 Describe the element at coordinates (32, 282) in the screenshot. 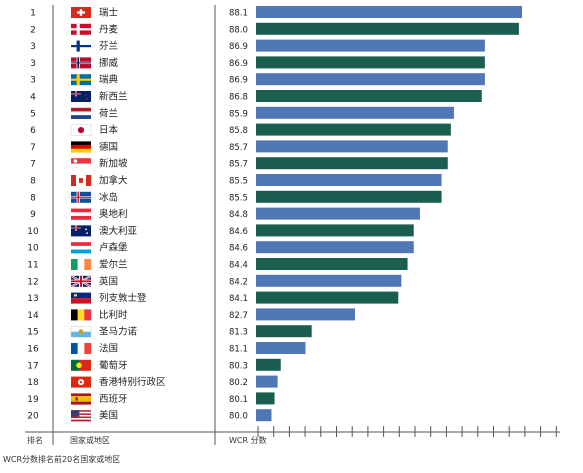

I see `rank-label: 12` at that location.